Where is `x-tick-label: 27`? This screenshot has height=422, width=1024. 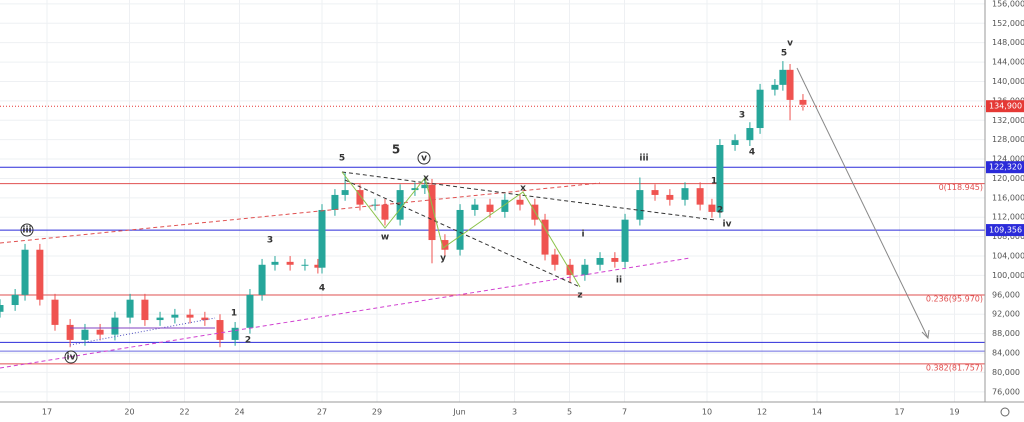
x-tick-label: 27 is located at coordinates (322, 412).